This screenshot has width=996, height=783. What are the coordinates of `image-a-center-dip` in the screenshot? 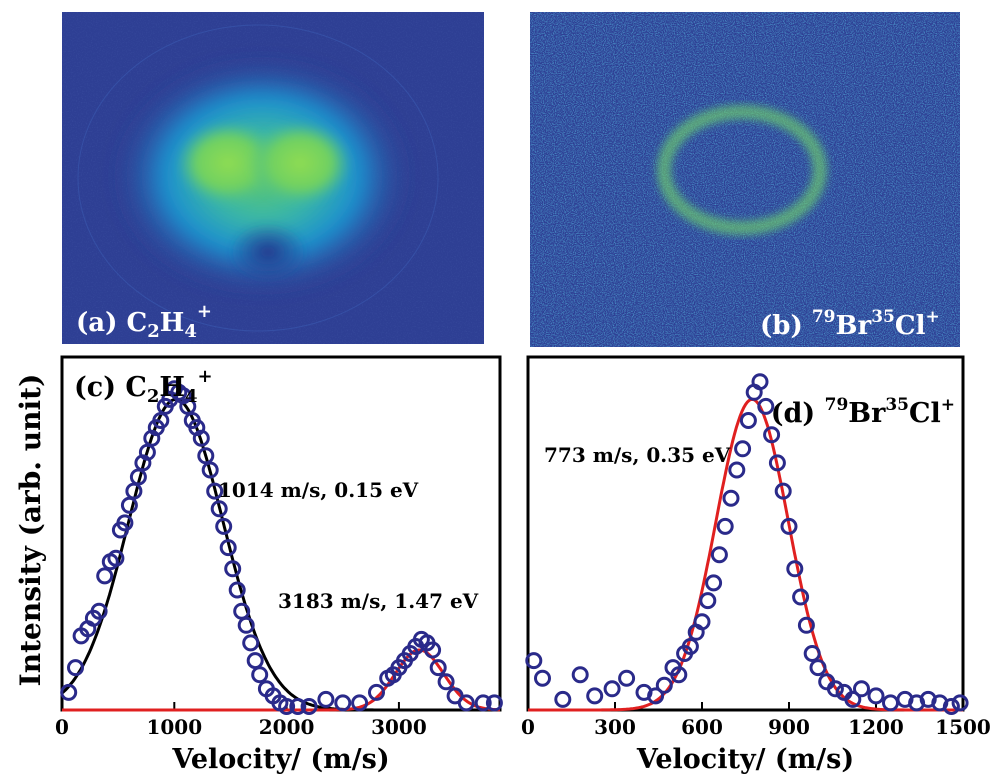 It's located at (268, 252).